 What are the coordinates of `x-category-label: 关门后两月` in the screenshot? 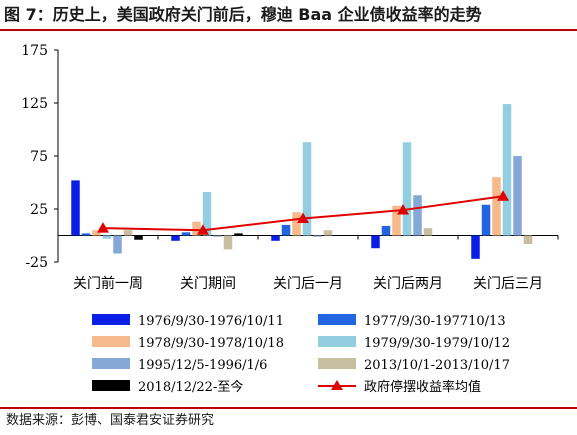 It's located at (408, 284).